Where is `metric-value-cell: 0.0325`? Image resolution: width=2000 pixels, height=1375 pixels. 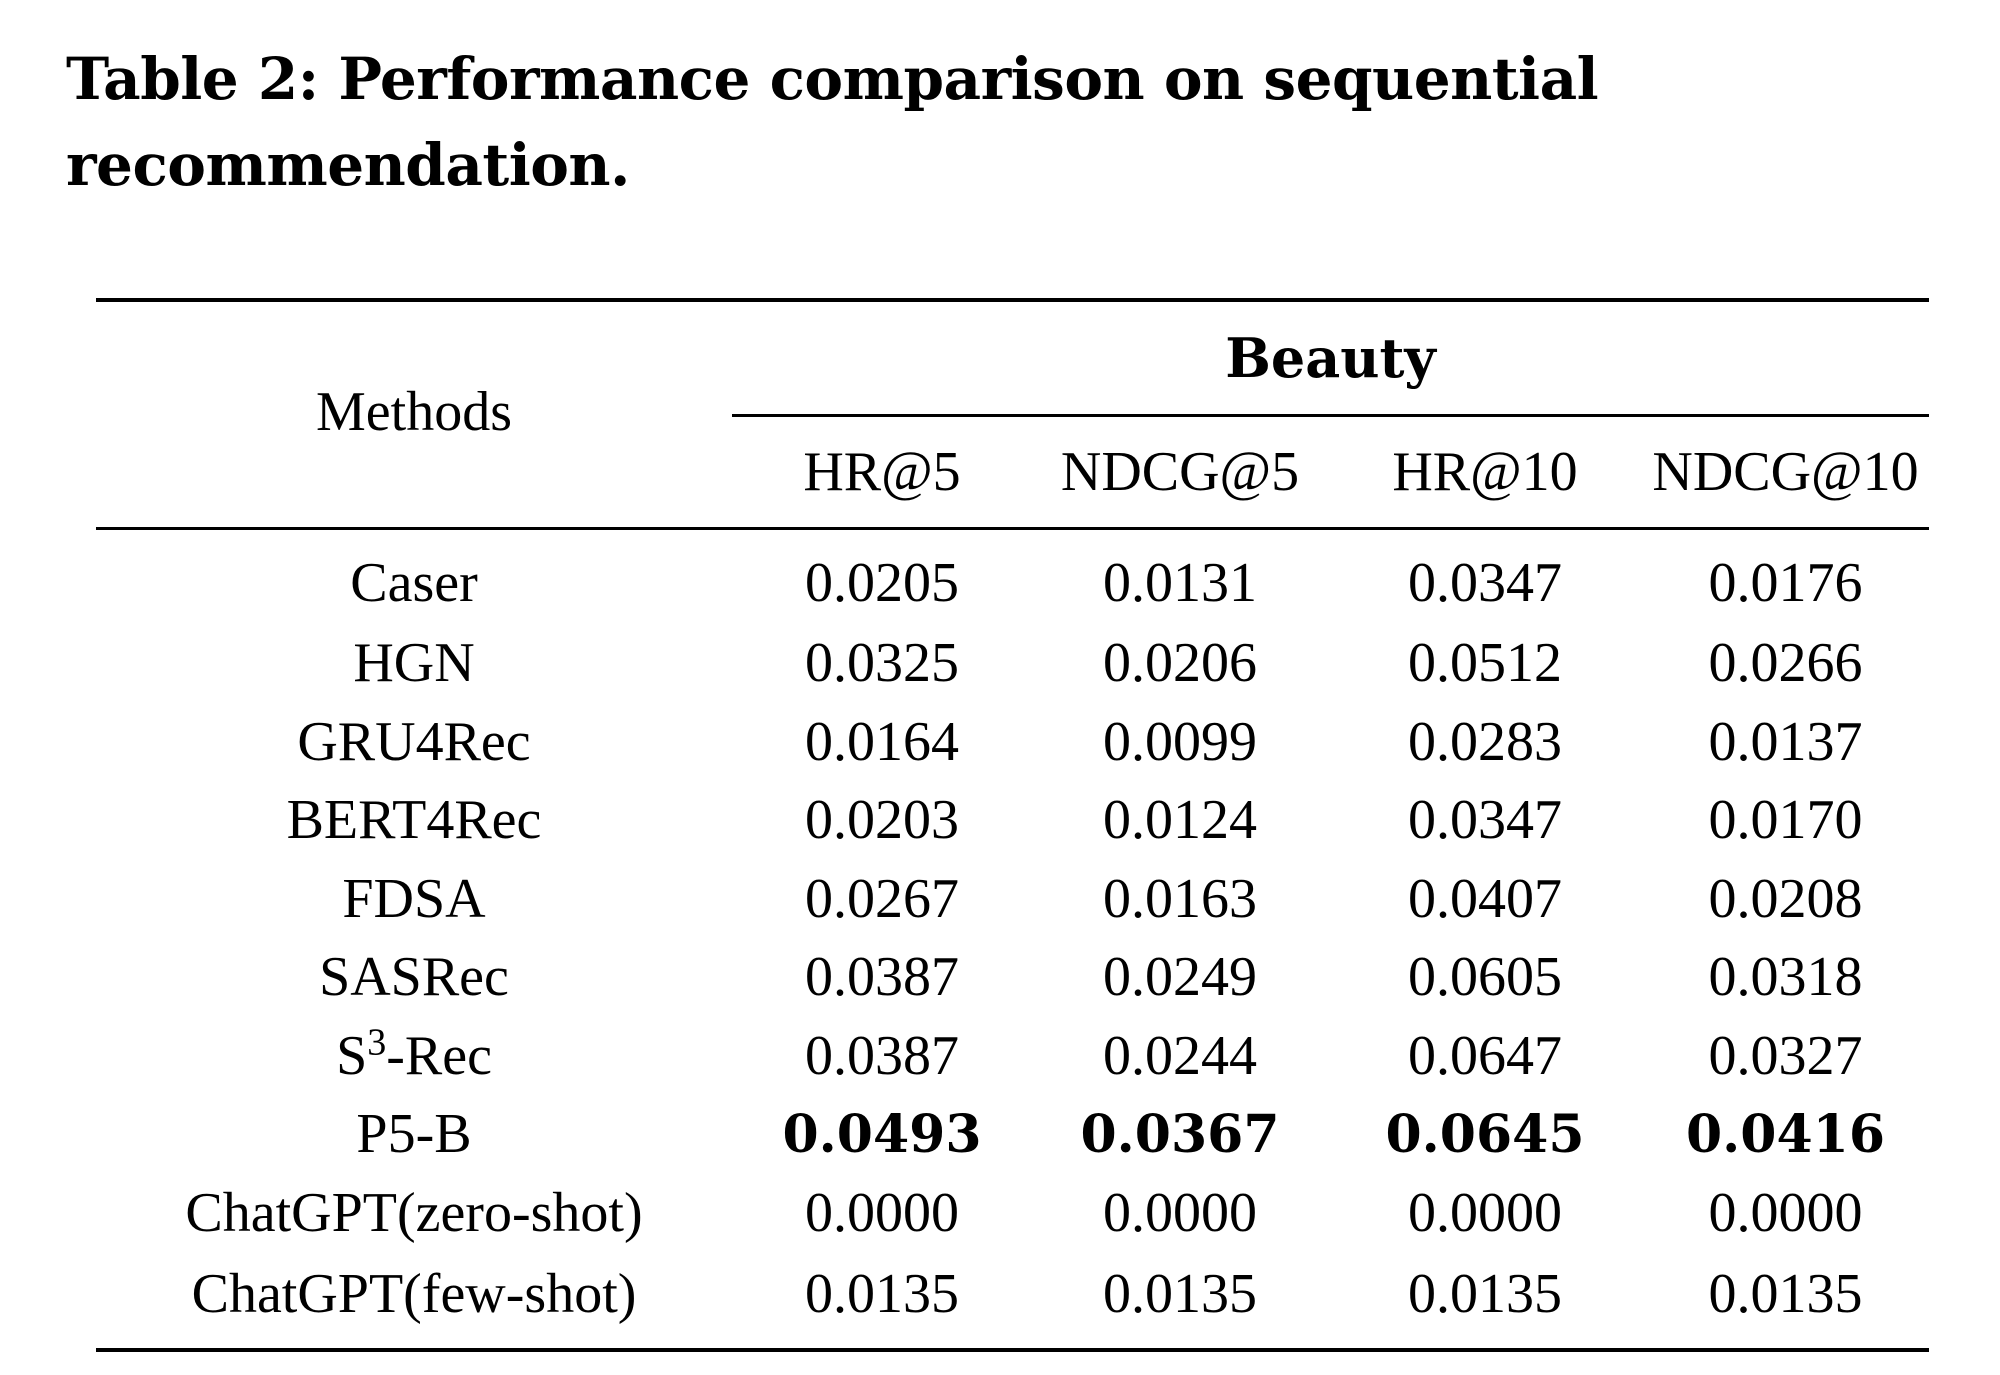 metric-value-cell: 0.0325 is located at coordinates (882, 663).